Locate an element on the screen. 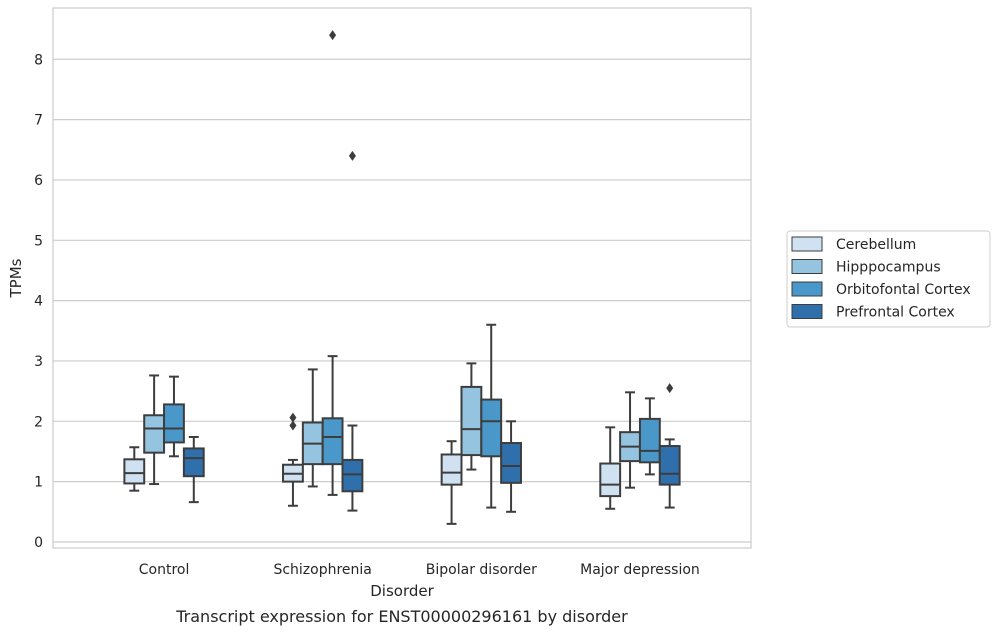 This screenshot has width=999, height=634. y-tick-label: 1 is located at coordinates (38, 483).